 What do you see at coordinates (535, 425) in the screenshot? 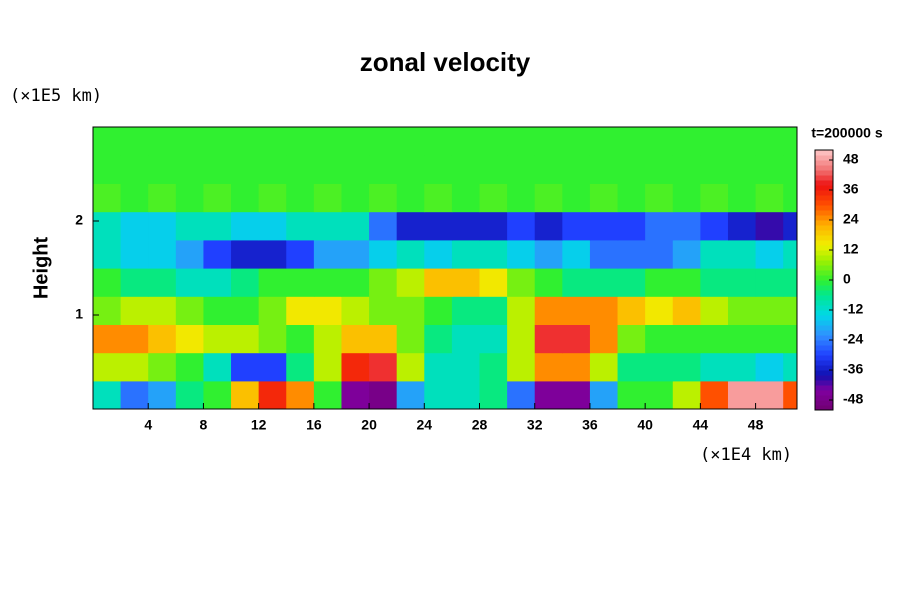
I see `x-tick-label: 32` at bounding box center [535, 425].